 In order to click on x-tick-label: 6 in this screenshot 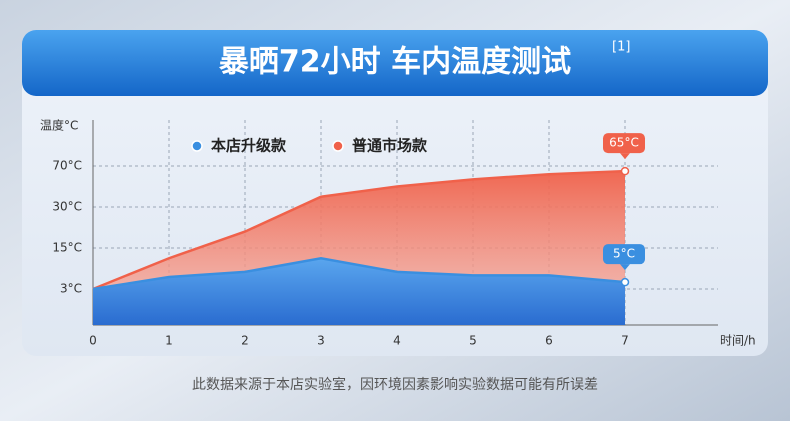, I will do `click(549, 341)`.